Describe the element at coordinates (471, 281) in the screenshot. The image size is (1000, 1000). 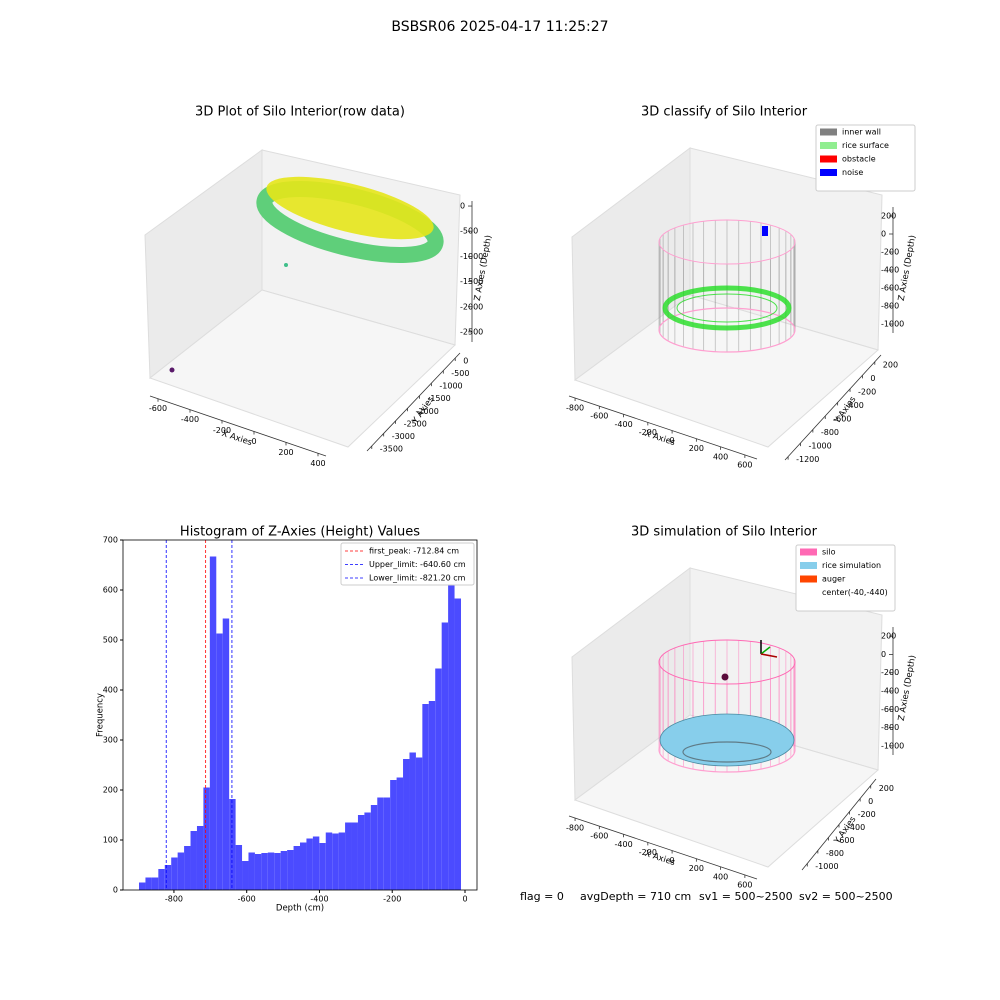
I see `z-tick-label: -1500` at that location.